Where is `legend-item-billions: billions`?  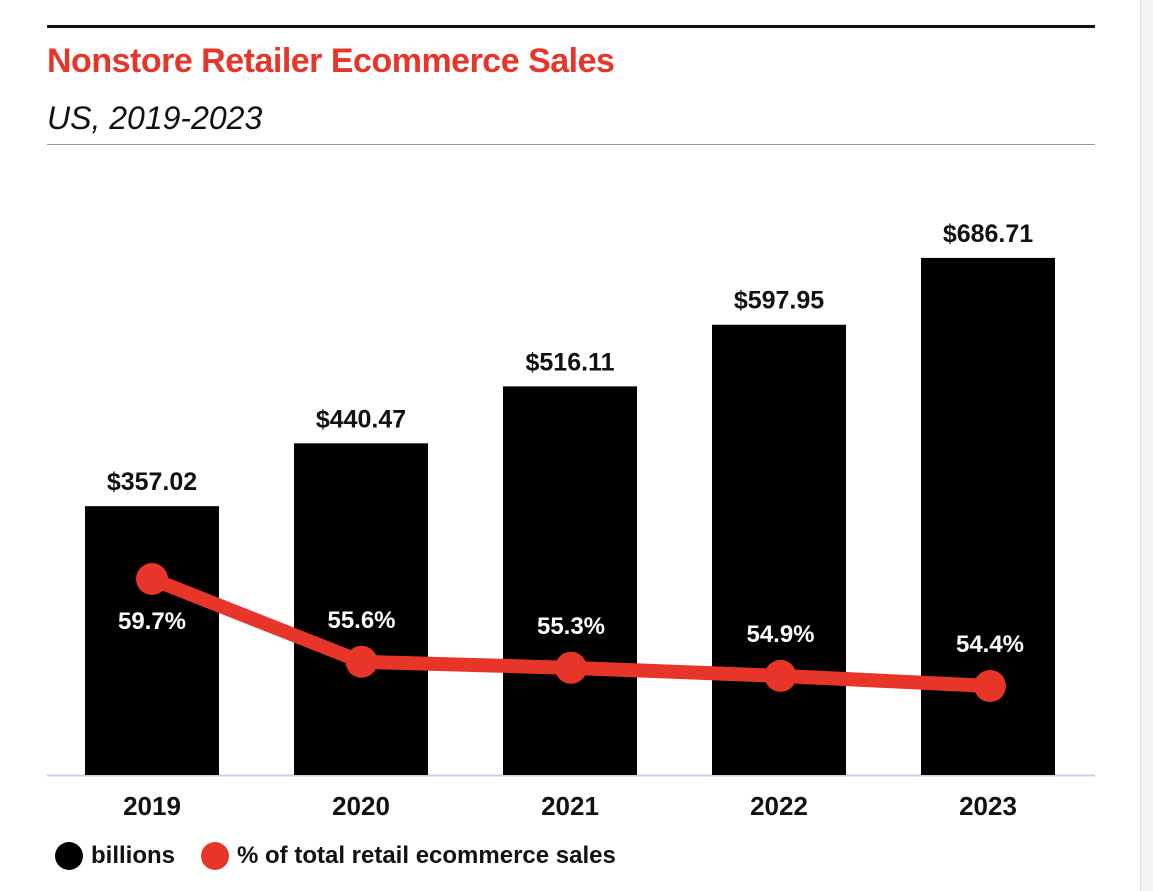
legend-item-billions: billions is located at coordinates (115, 856).